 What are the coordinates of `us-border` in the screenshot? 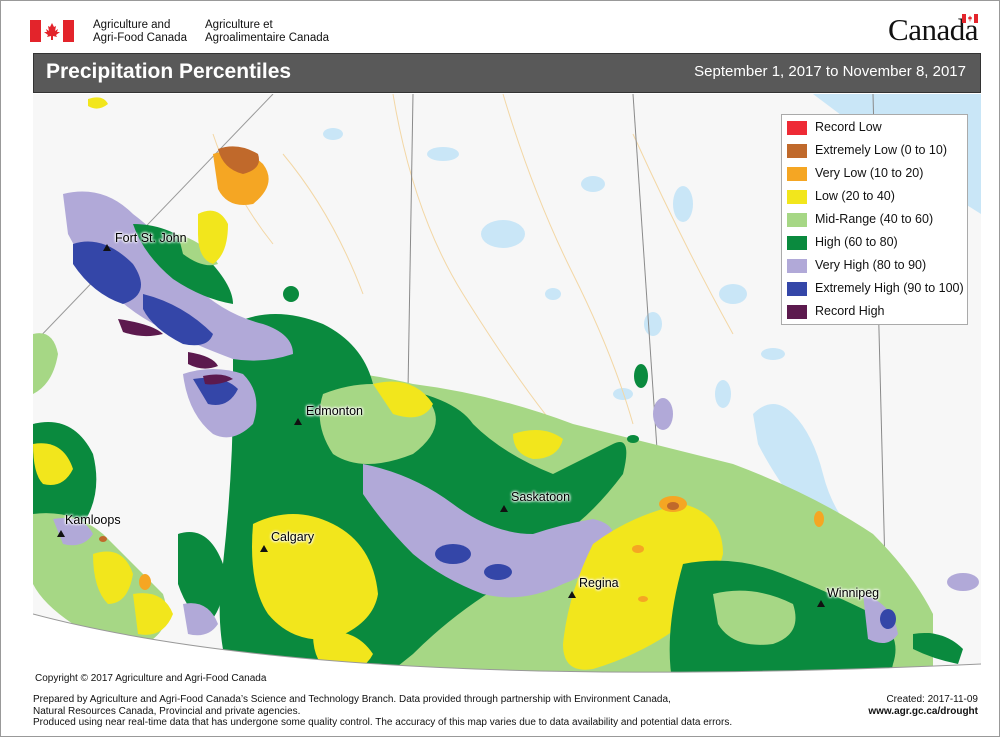 It's located at (507, 643).